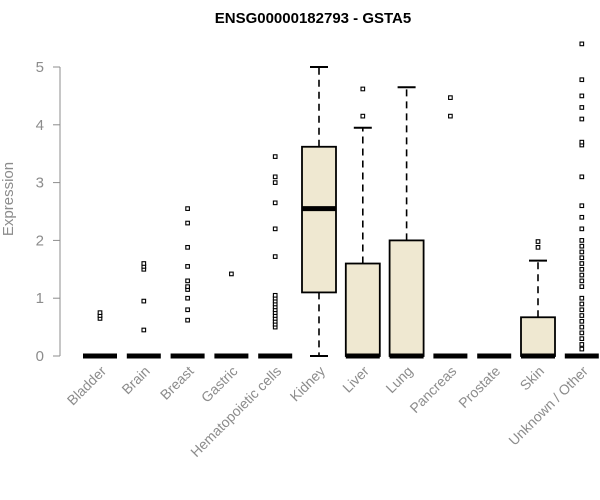 This screenshot has width=600, height=500. I want to click on box-group-pancreas, so click(450, 227).